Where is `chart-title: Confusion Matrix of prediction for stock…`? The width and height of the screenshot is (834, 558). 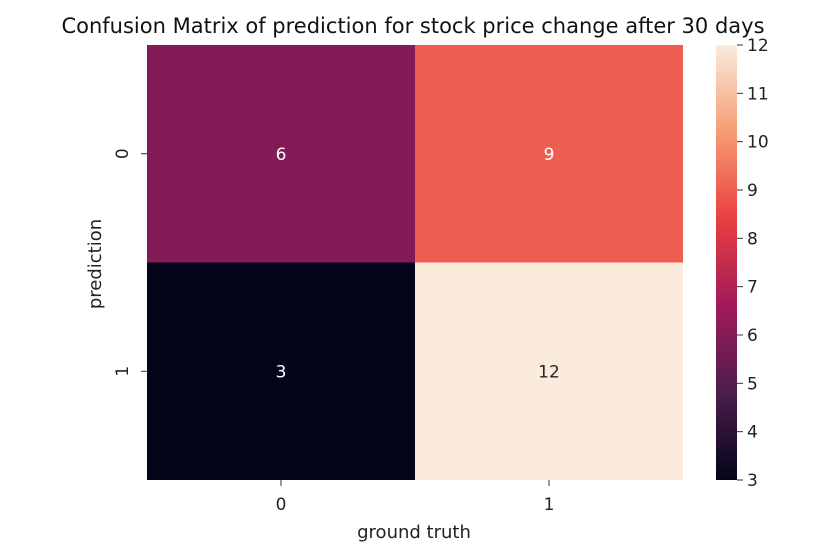
chart-title: Confusion Matrix of prediction for stock… is located at coordinates (412, 26).